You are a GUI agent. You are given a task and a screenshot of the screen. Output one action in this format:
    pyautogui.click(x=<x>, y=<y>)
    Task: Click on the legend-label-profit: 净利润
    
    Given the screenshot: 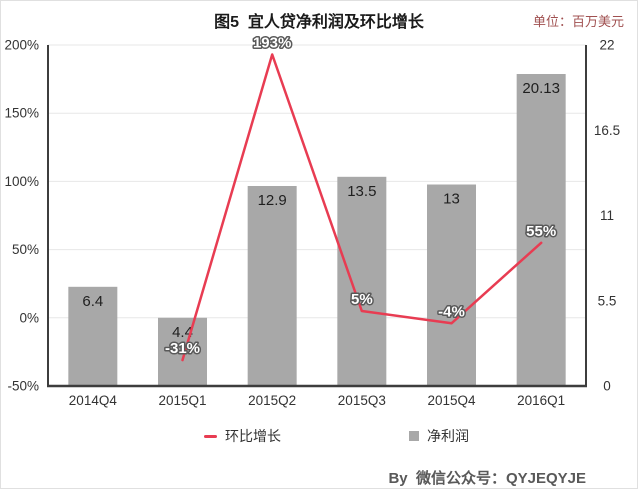 What is the action you would take?
    pyautogui.click(x=448, y=436)
    